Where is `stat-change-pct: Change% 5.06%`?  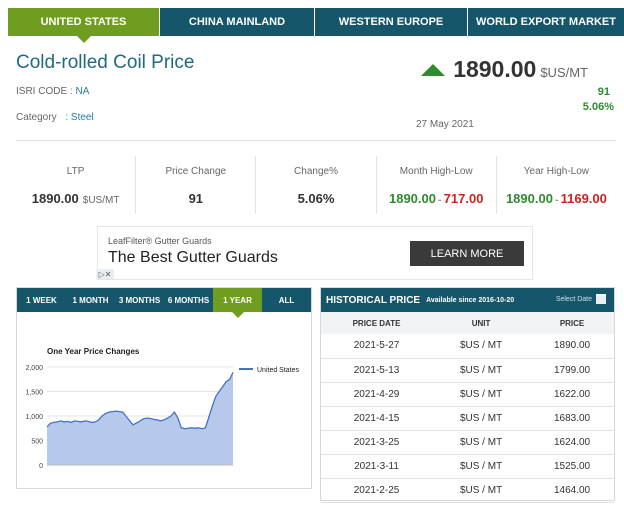 stat-change-pct: Change% 5.06% is located at coordinates (316, 185).